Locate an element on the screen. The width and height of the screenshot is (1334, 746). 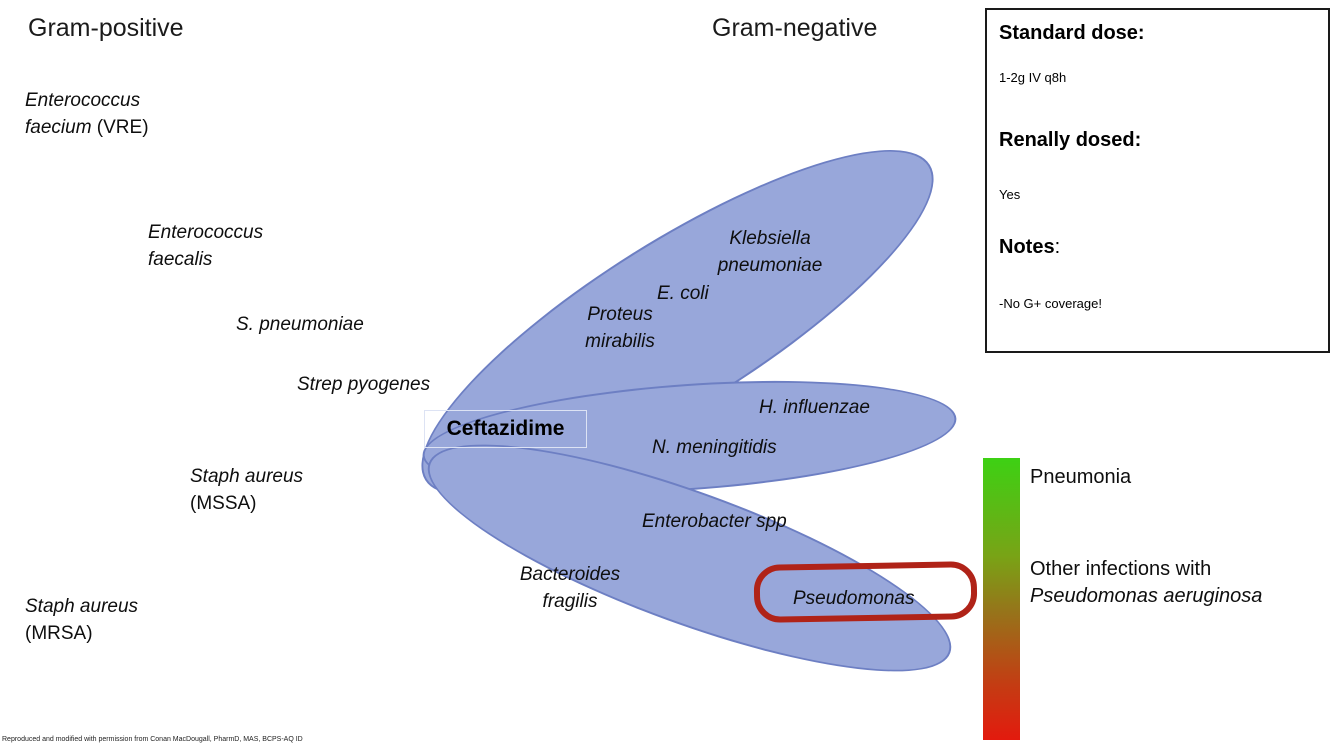
organism-n-meningitidis: N. meningitidis is located at coordinates (714, 447).